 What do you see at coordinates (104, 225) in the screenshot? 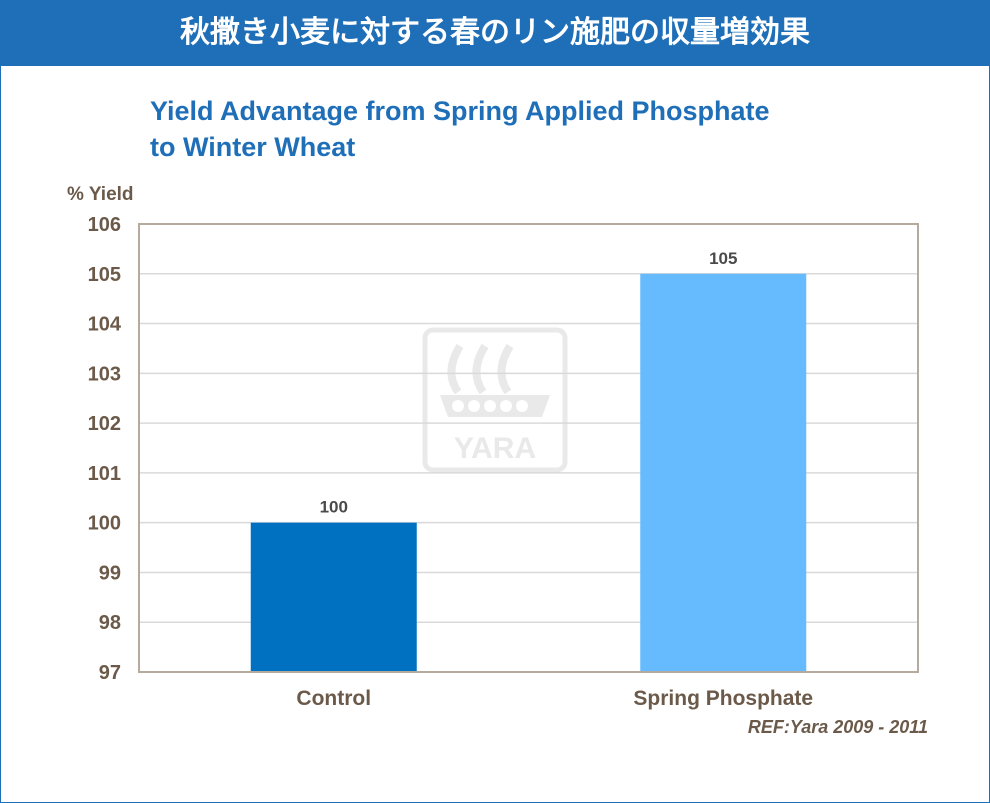
I see `y-tick-label: 106` at bounding box center [104, 225].